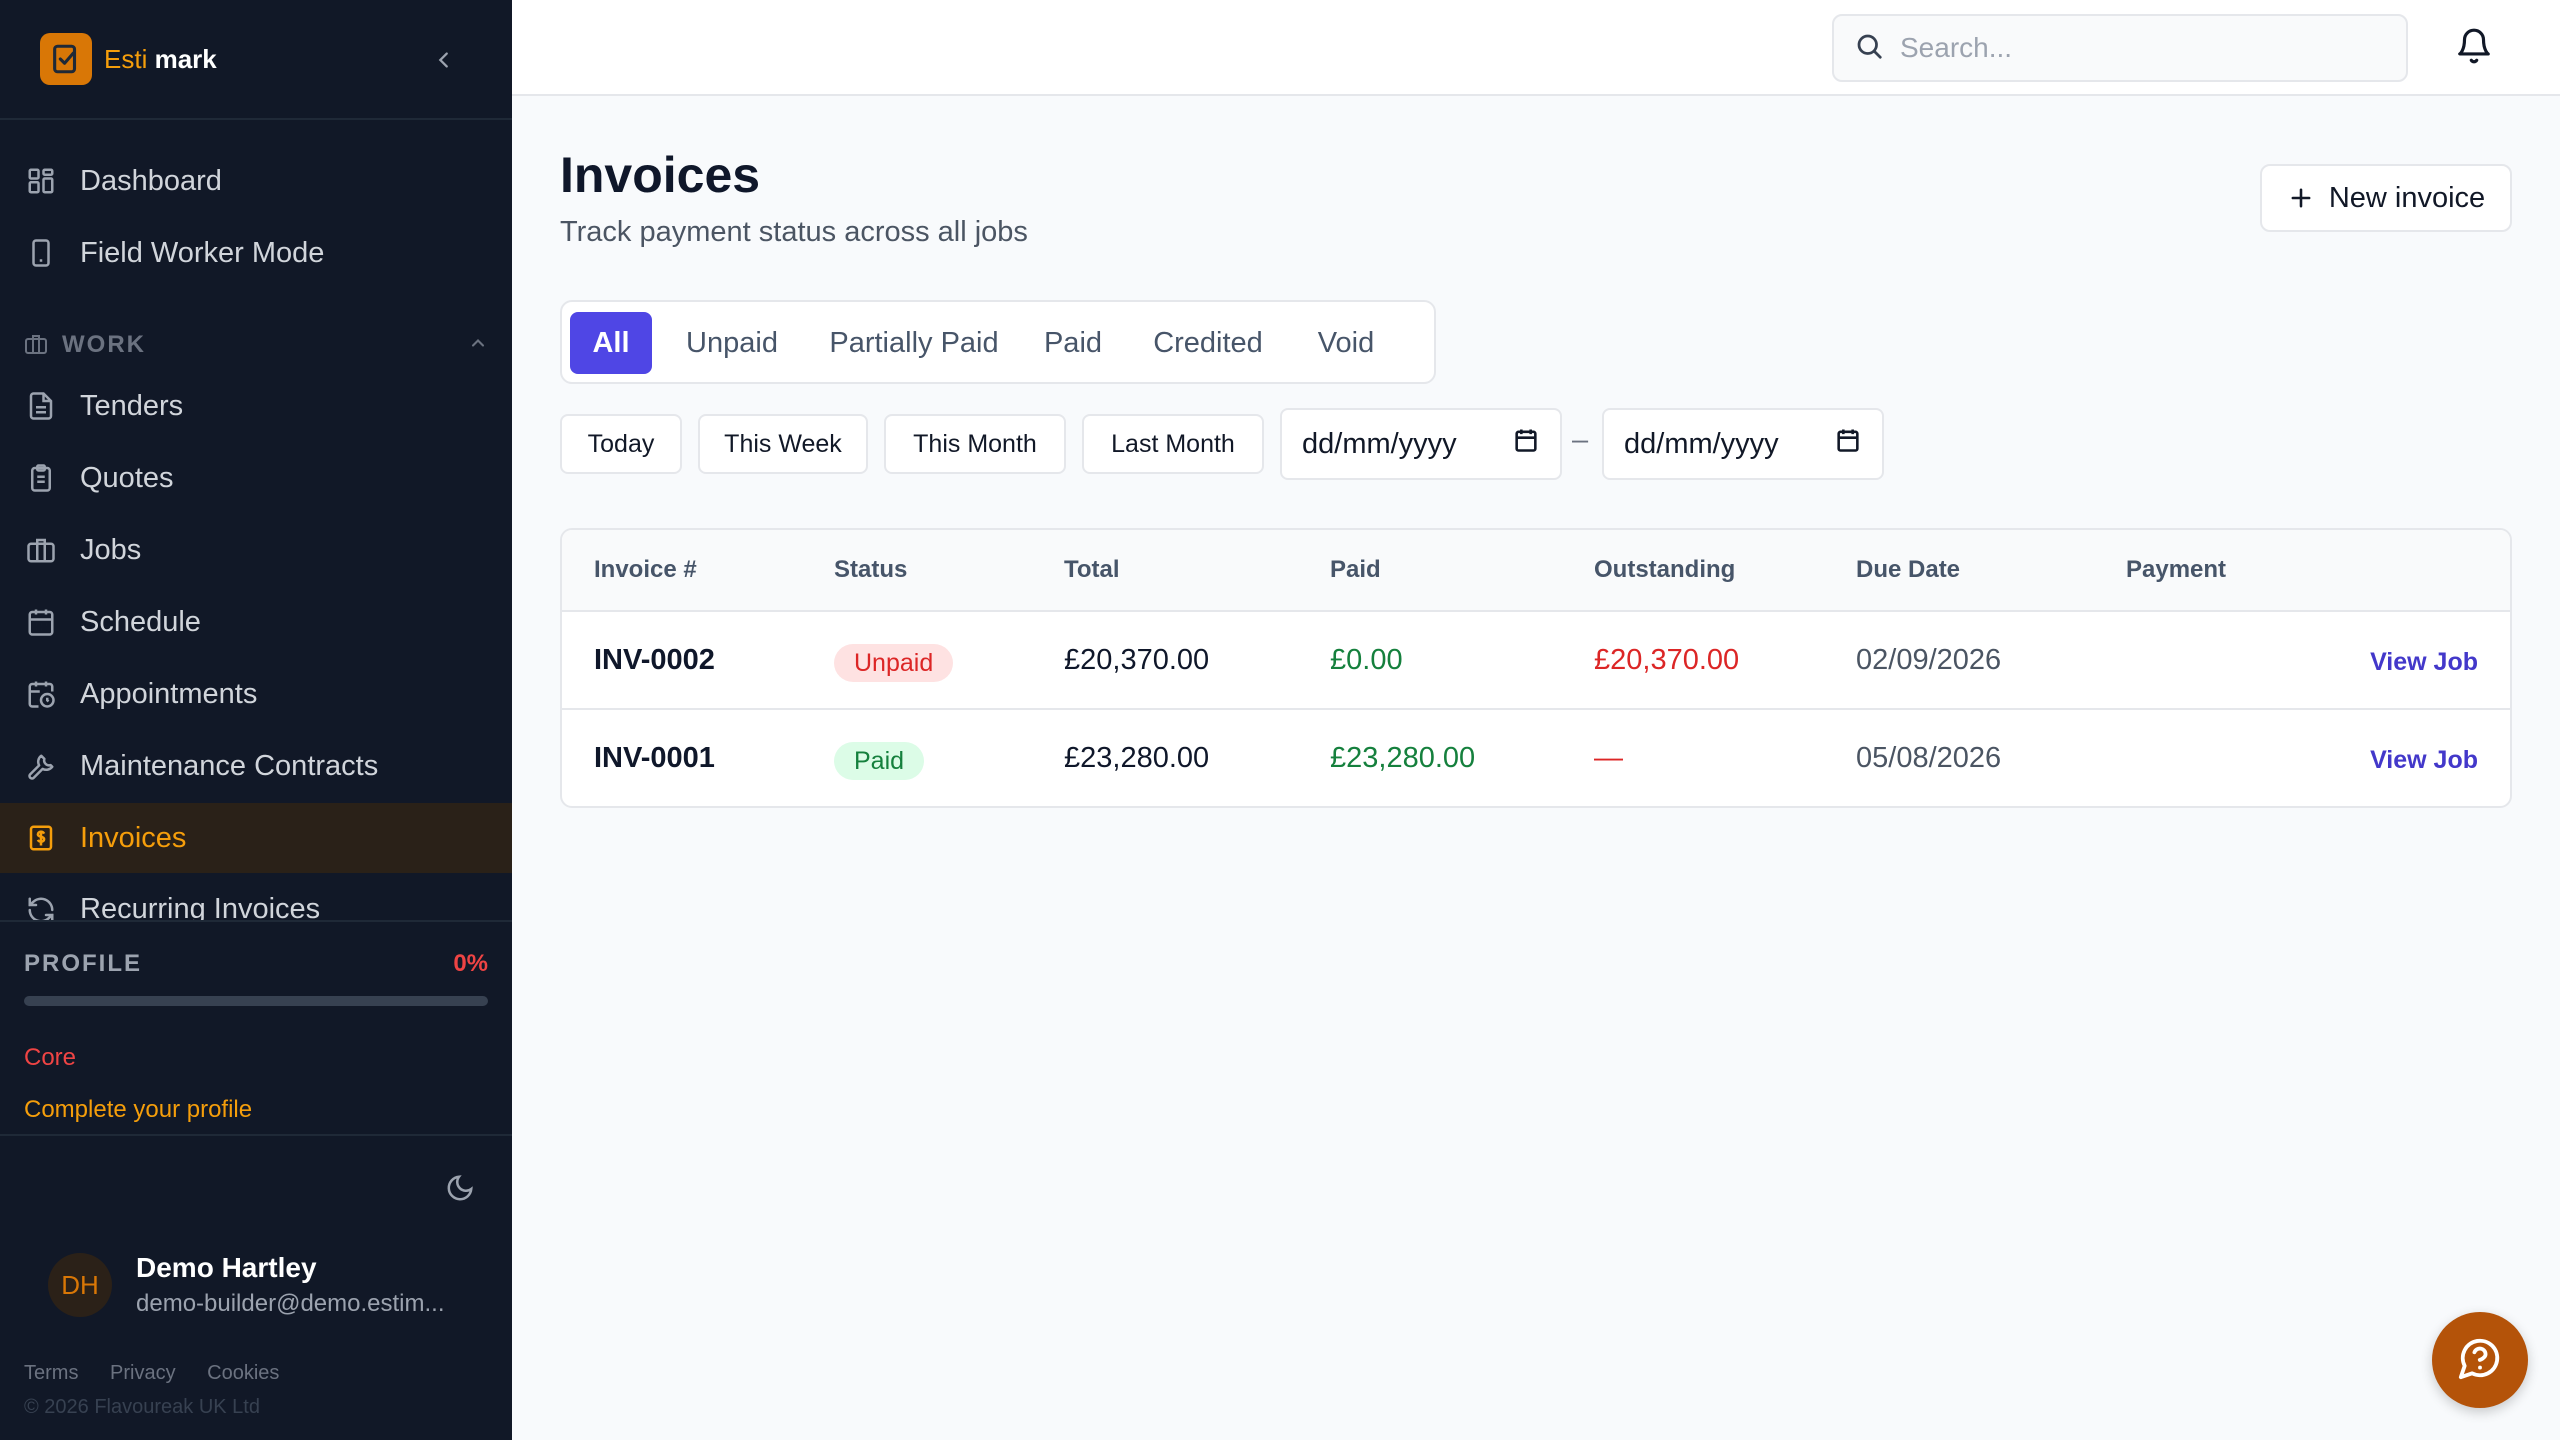  What do you see at coordinates (169, 693) in the screenshot?
I see `sidebar-item-label: Appointments` at bounding box center [169, 693].